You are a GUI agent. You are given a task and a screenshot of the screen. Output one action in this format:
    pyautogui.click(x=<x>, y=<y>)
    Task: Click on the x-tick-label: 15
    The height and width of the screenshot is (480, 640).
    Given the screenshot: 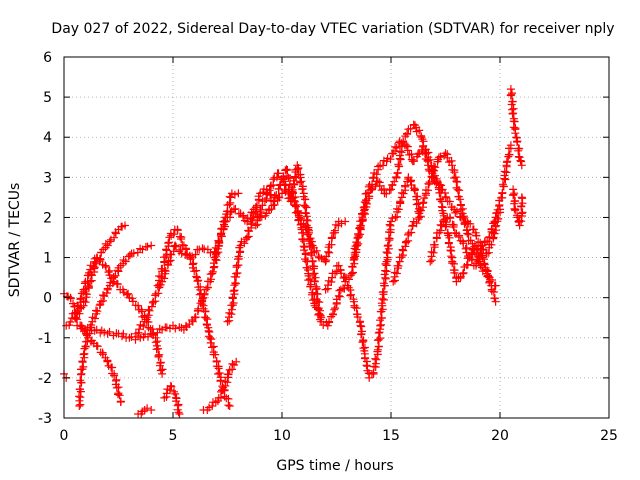 What is the action you would take?
    pyautogui.click(x=391, y=436)
    